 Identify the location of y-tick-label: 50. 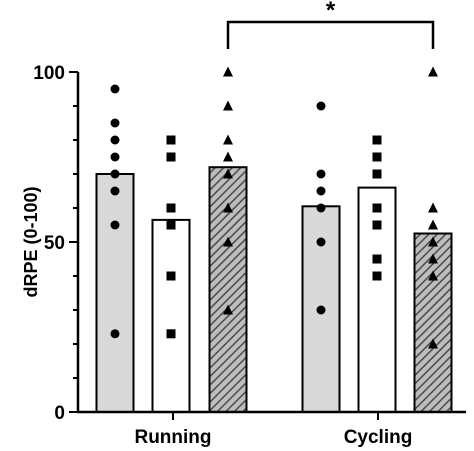
(54, 243).